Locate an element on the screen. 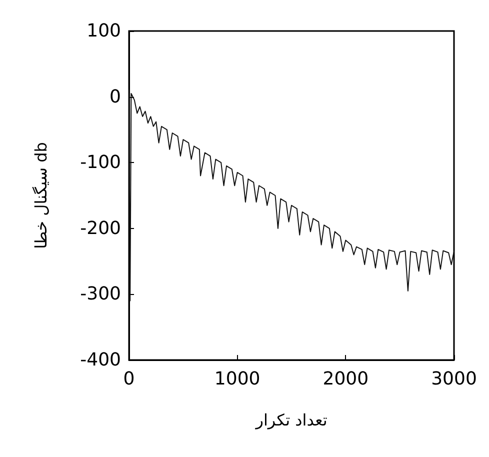 Image resolution: width=489 pixels, height=457 pixels. y-tick-label: -100 is located at coordinates (100, 163).